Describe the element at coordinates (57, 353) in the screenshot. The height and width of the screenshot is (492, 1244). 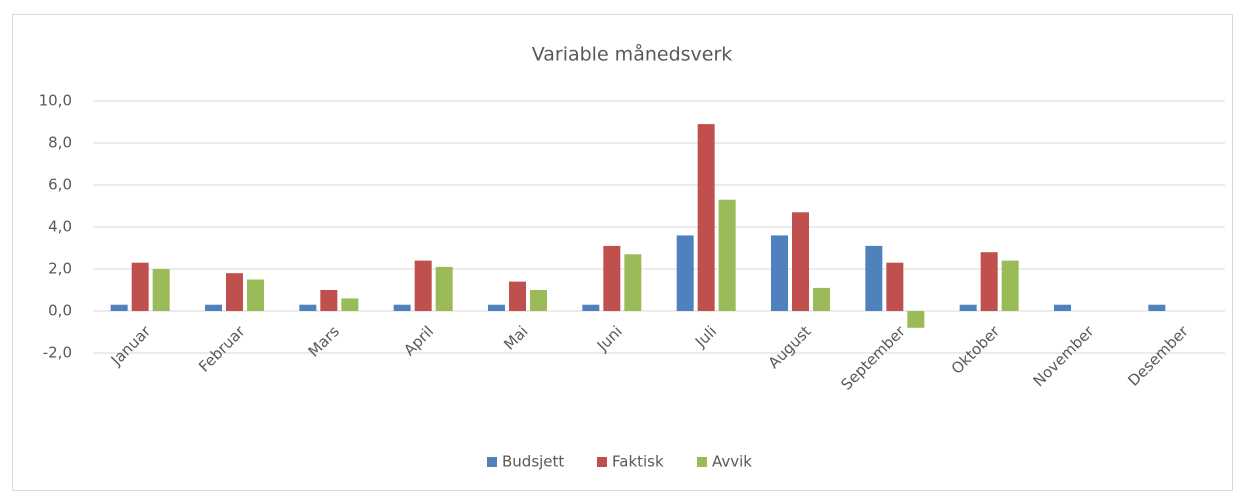
I see `y-tick-label: -2,0` at that location.